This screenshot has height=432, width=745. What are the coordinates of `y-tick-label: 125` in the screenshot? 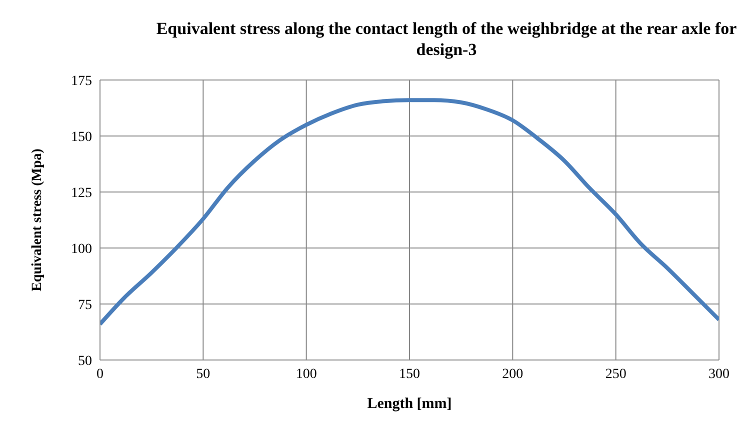 It's located at (81, 193).